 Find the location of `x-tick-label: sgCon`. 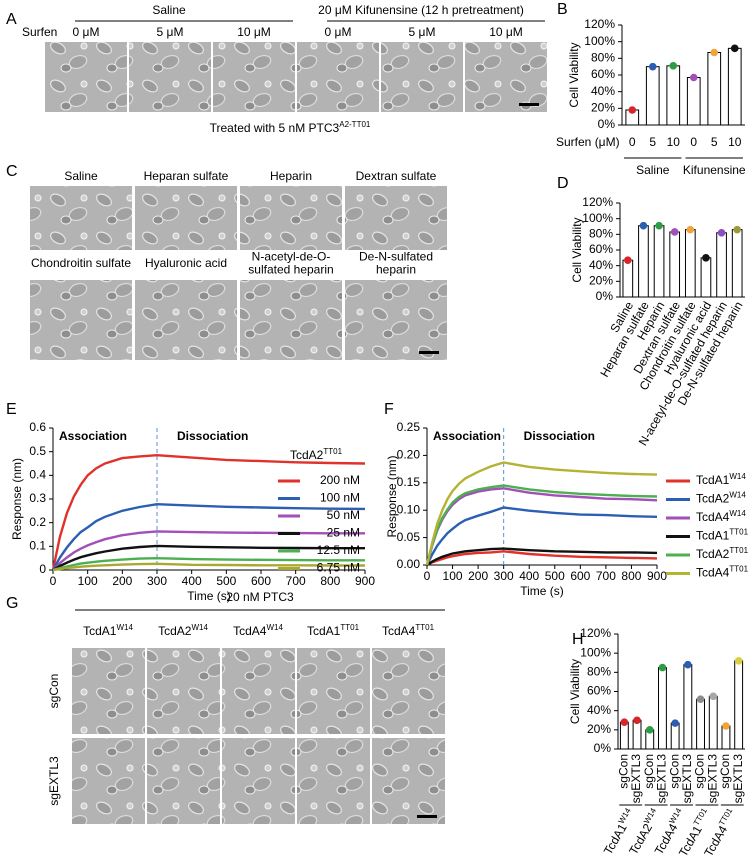

x-tick-label: sgCon is located at coordinates (674, 771).